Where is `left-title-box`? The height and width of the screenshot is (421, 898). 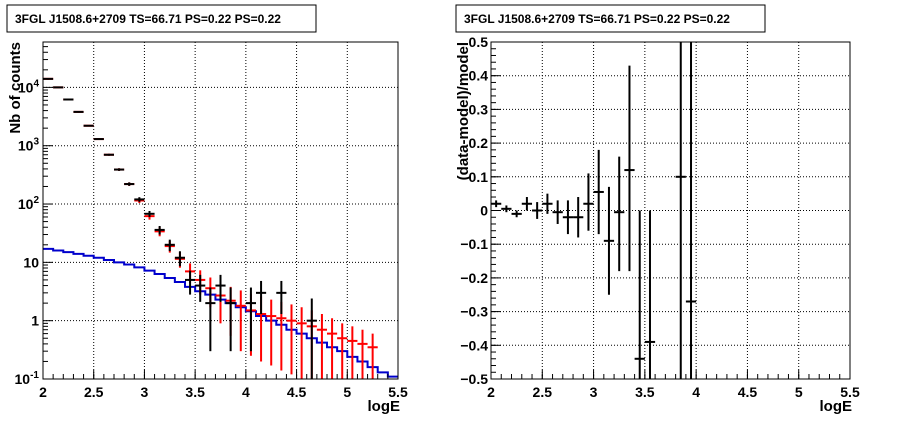 left-title-box is located at coordinates (161, 18).